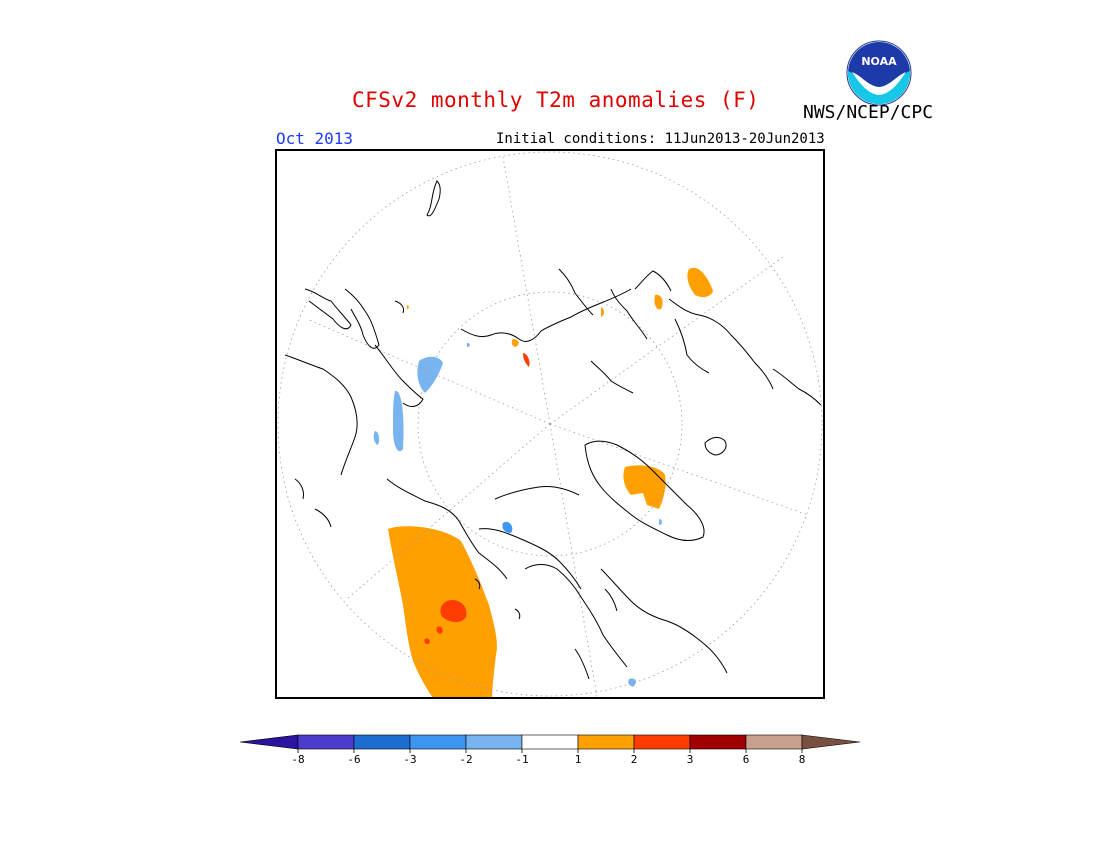 Image resolution: width=1100 pixels, height=850 pixels. I want to click on colorbar-label: 1, so click(578, 759).